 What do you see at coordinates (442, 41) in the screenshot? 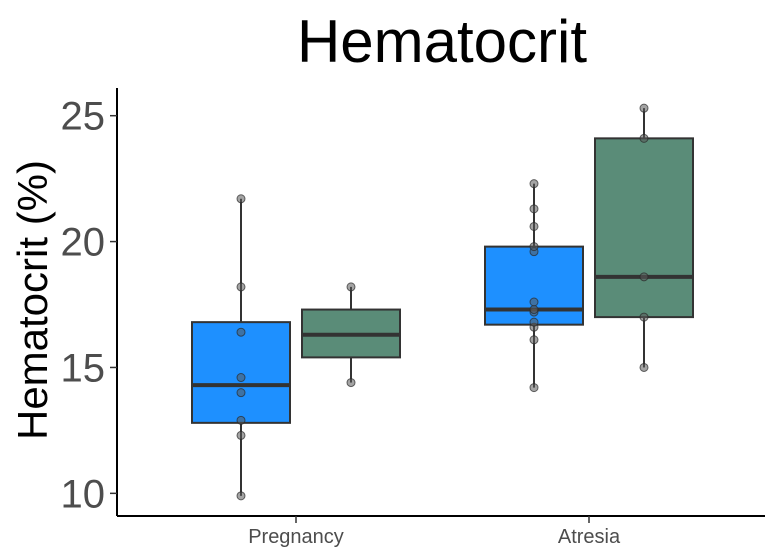
I see `chart-title: Hematocrit` at bounding box center [442, 41].